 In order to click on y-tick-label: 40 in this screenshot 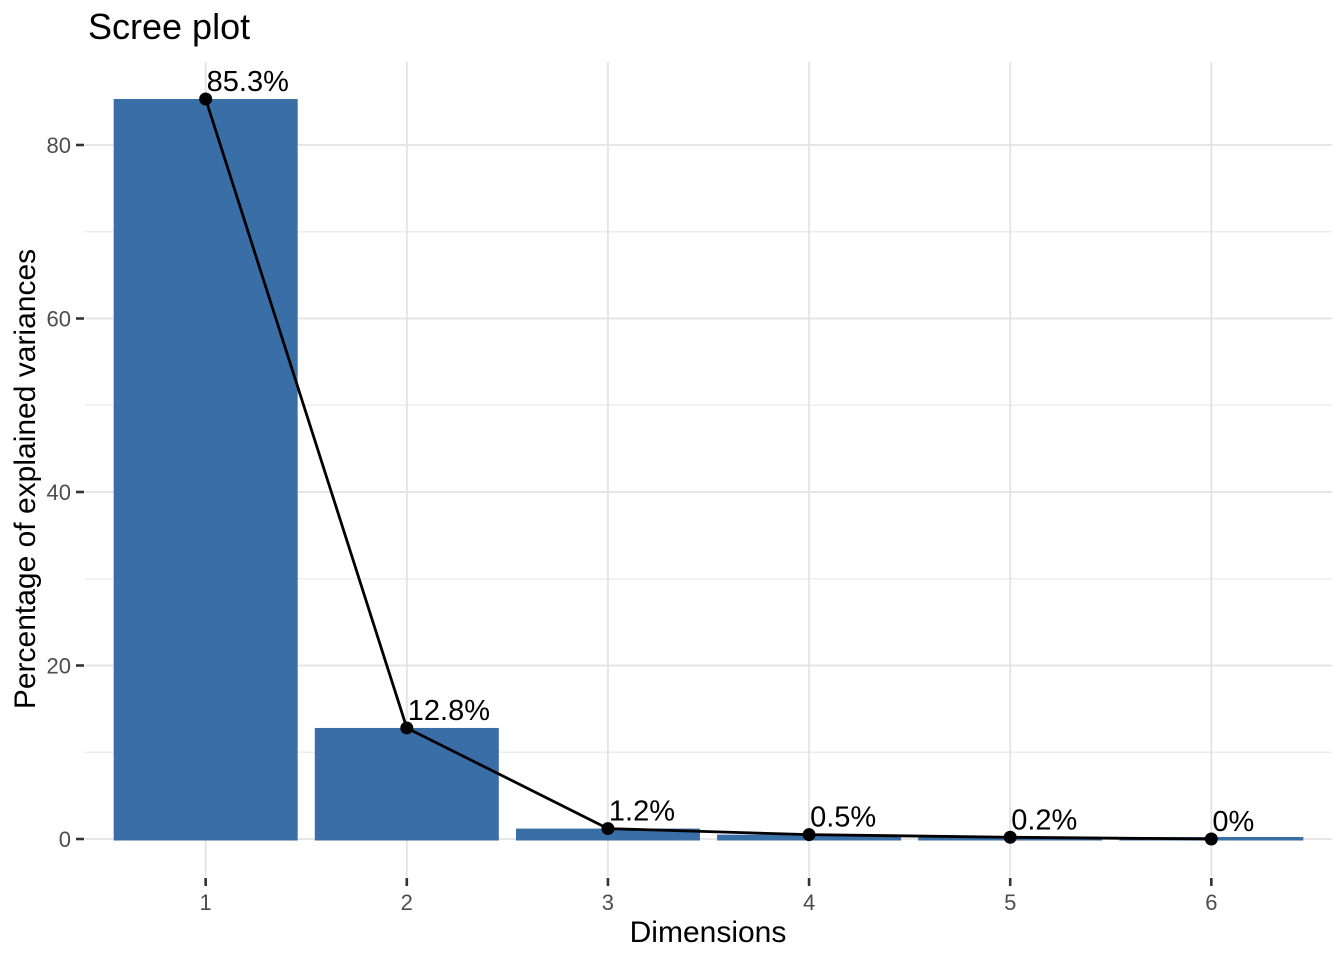, I will do `click(59, 492)`.